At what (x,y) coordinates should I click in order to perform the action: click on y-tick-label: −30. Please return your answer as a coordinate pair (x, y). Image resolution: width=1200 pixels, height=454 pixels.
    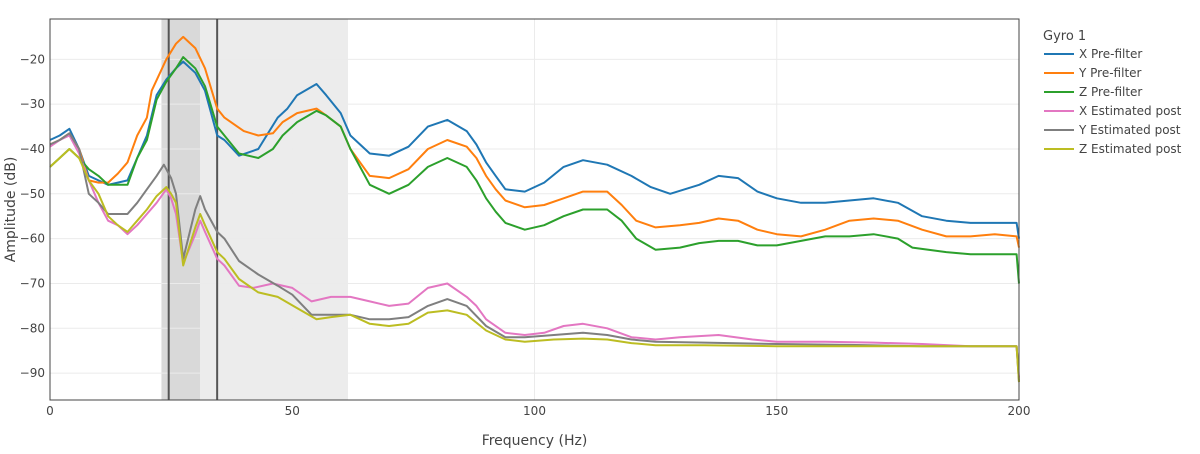
    Looking at the image, I should click on (32, 104).